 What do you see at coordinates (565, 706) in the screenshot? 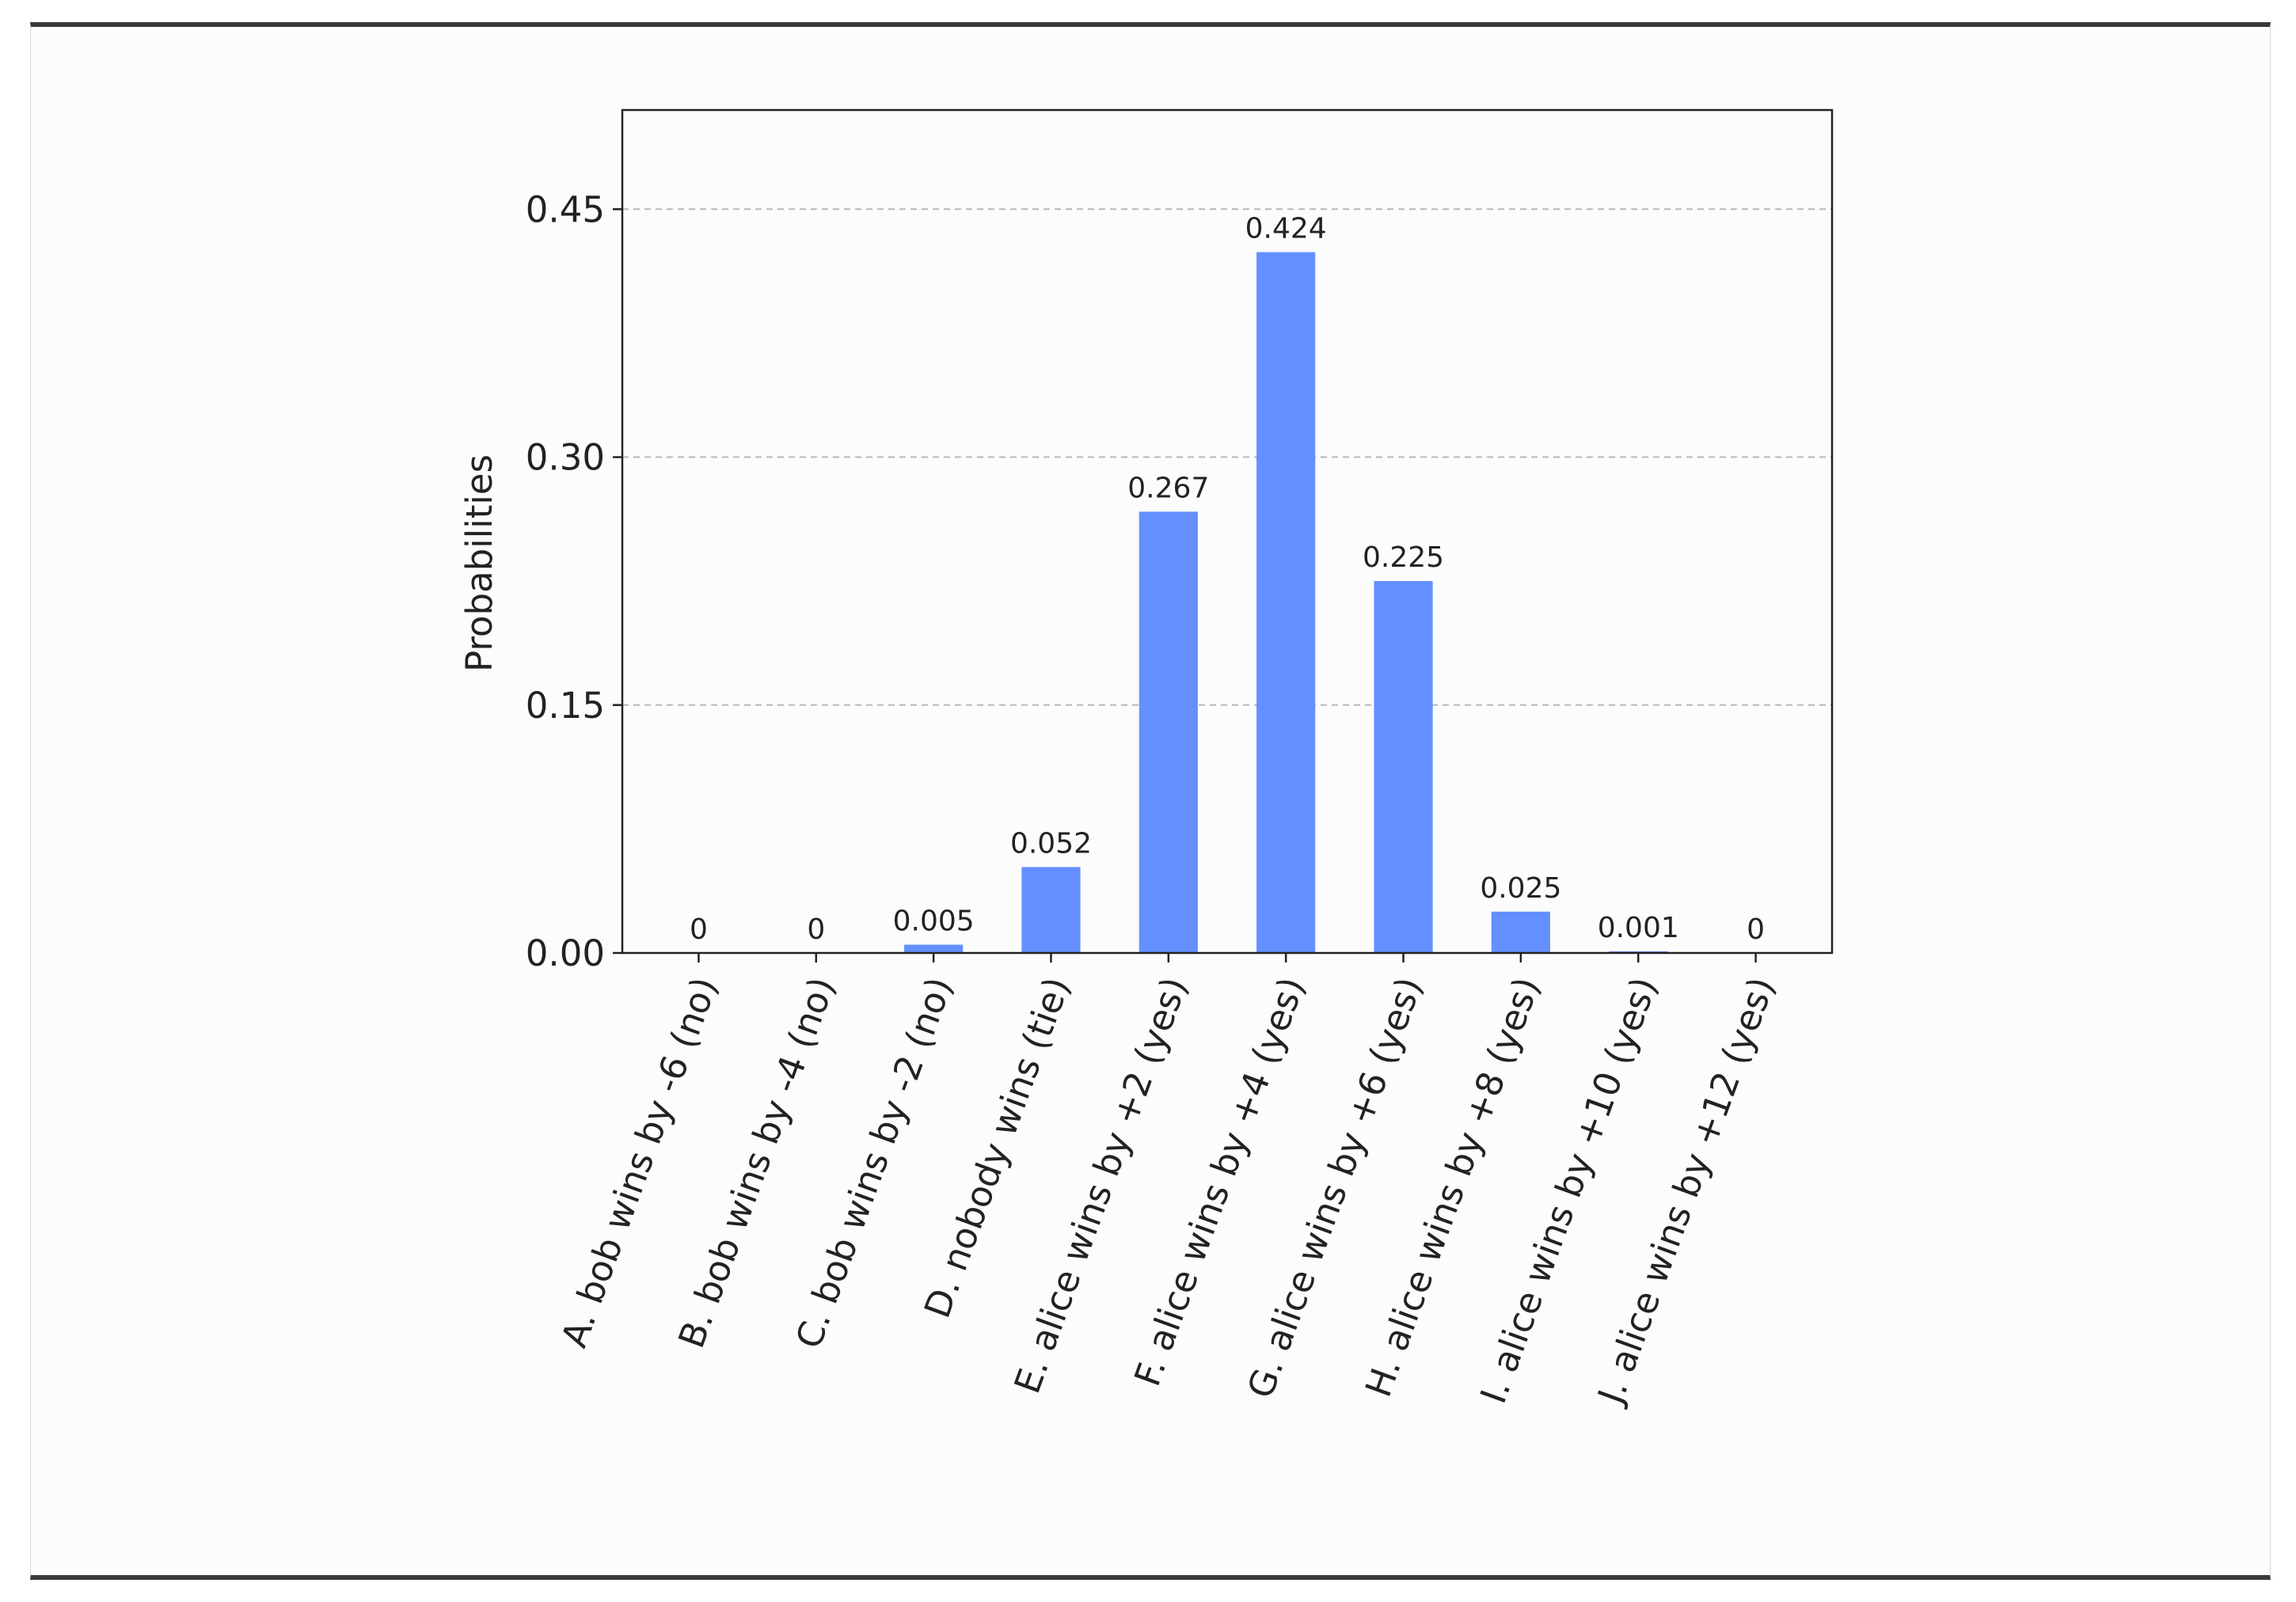
I see `y-tick-label: 0.15` at bounding box center [565, 706].